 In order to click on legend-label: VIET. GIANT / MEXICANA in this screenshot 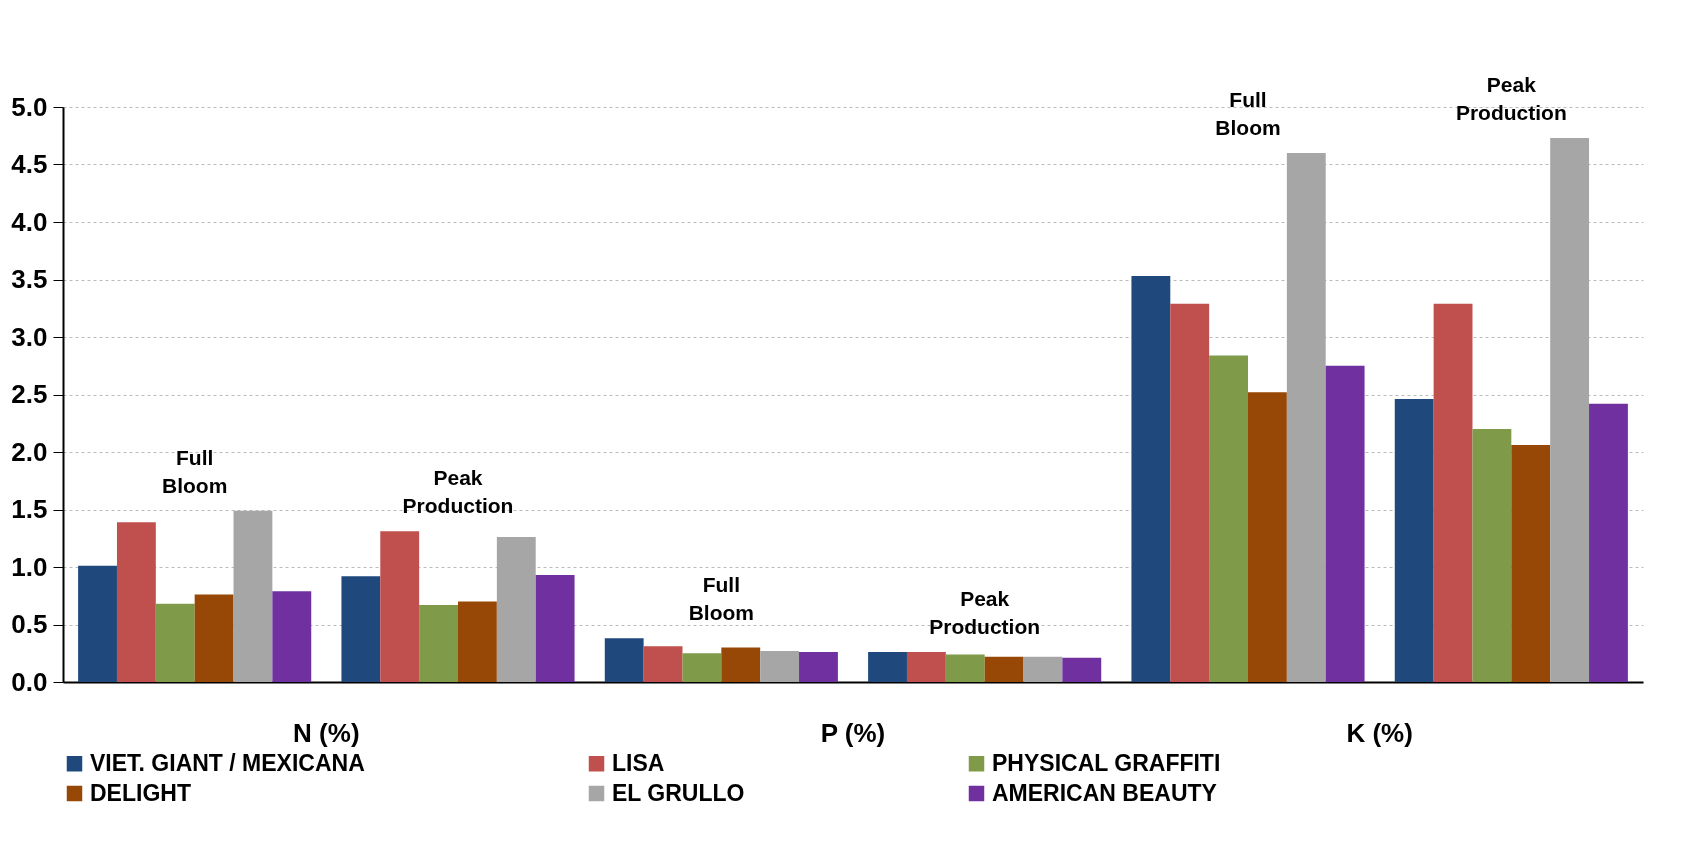, I will do `click(227, 762)`.